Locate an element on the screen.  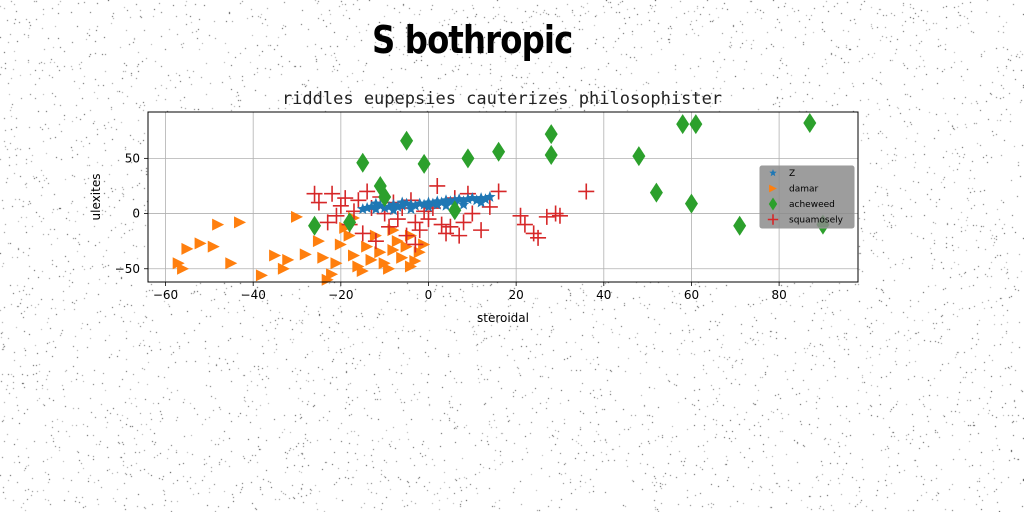
legend-label-damar: damar is located at coordinates (804, 190).